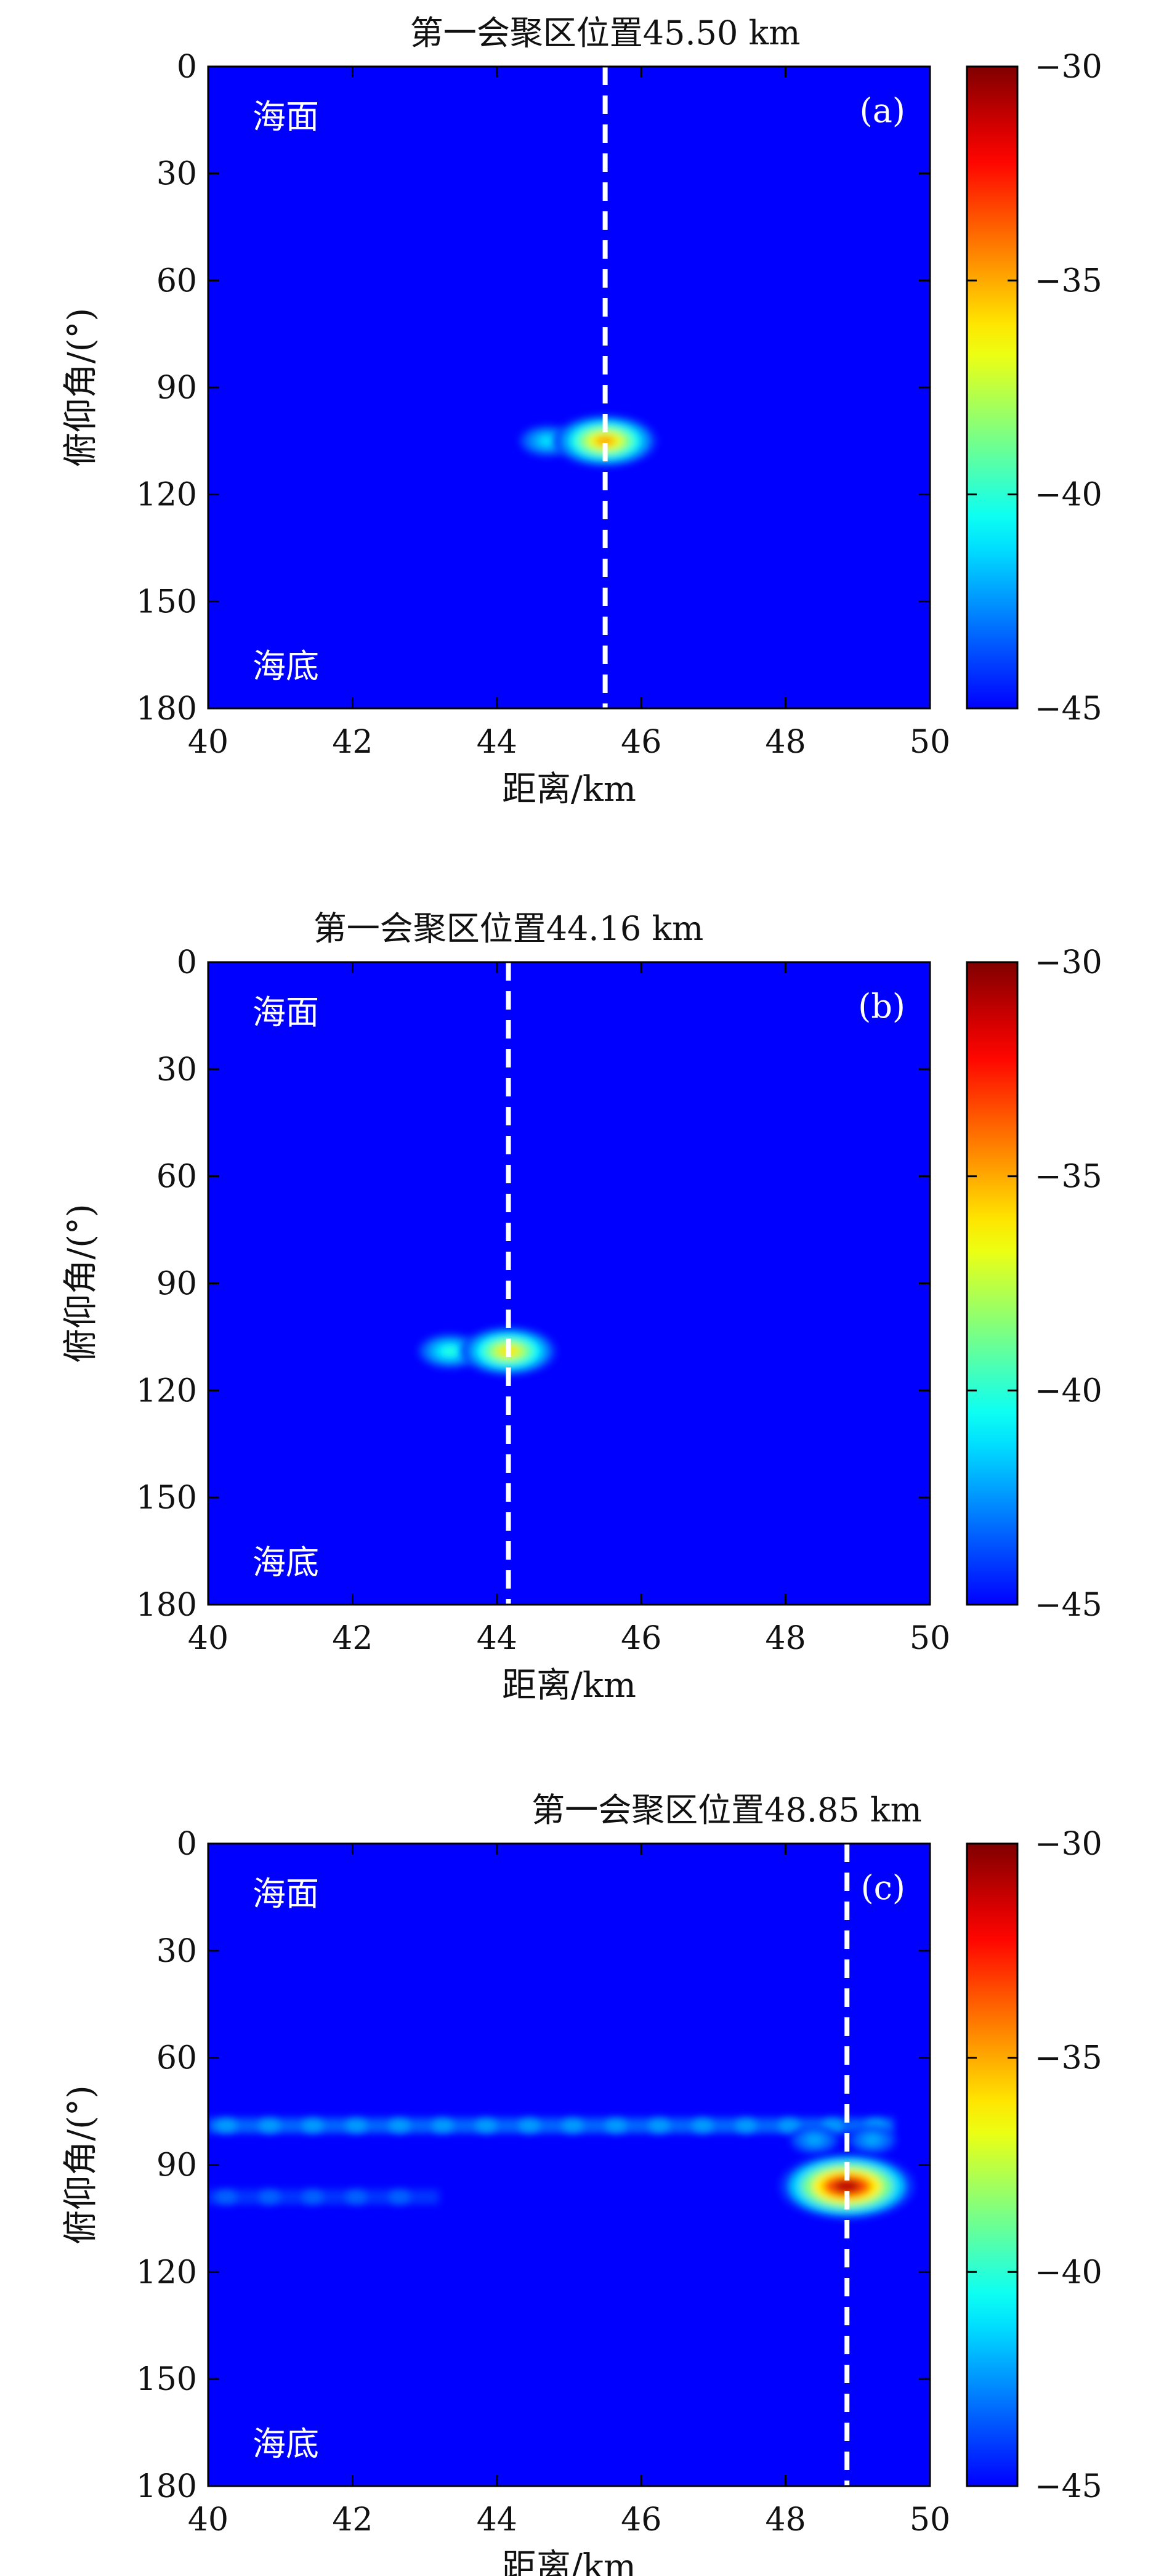 The width and height of the screenshot is (1164, 2576). I want to click on panel-label: (a), so click(882, 110).